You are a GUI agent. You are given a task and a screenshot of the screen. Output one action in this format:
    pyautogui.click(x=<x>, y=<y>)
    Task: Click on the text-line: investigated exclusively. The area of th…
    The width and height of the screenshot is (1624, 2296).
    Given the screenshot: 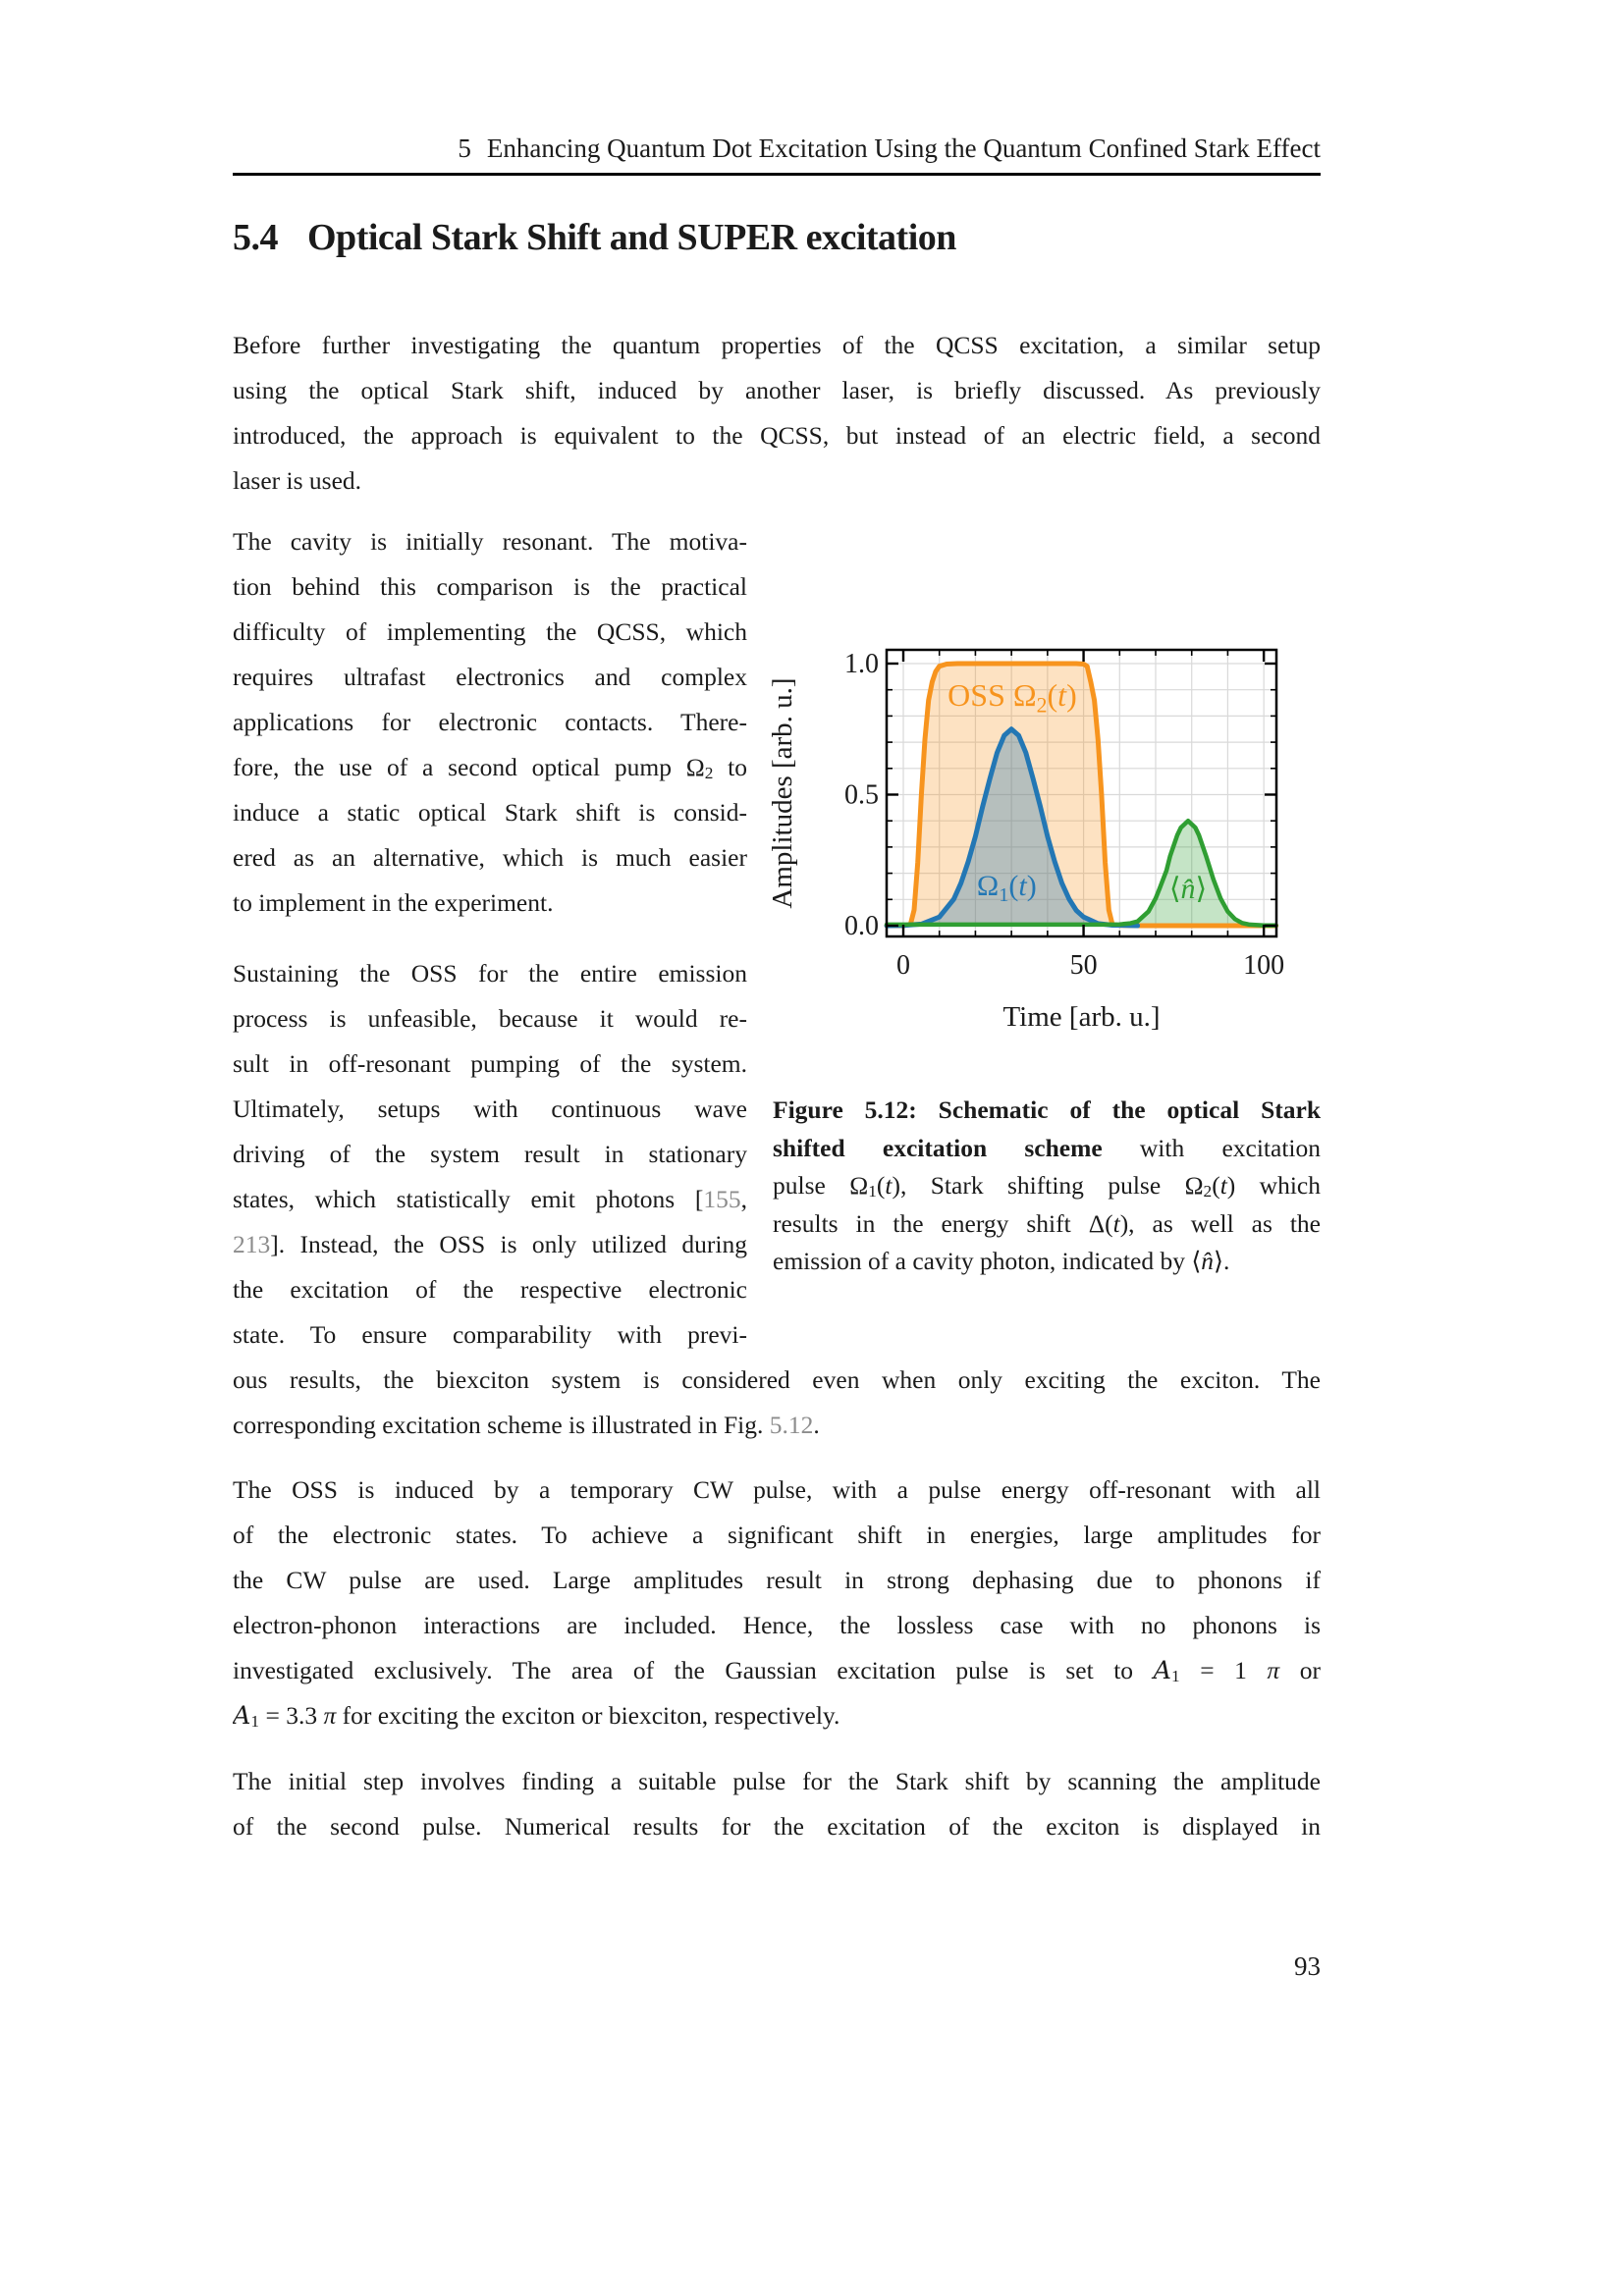 What is the action you would take?
    pyautogui.click(x=777, y=1671)
    